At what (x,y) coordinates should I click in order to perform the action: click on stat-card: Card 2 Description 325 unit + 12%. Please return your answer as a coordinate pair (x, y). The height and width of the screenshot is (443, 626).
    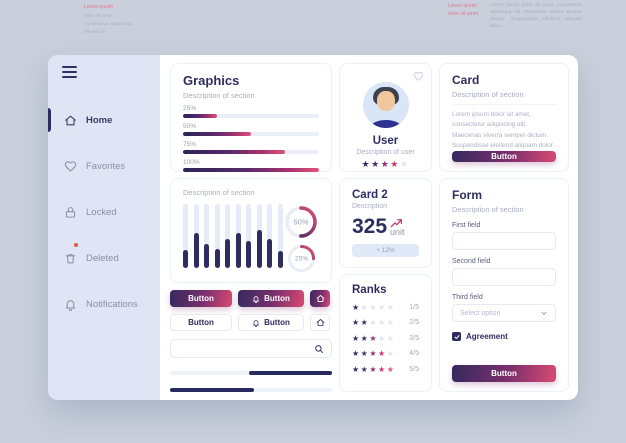
    Looking at the image, I should click on (385, 223).